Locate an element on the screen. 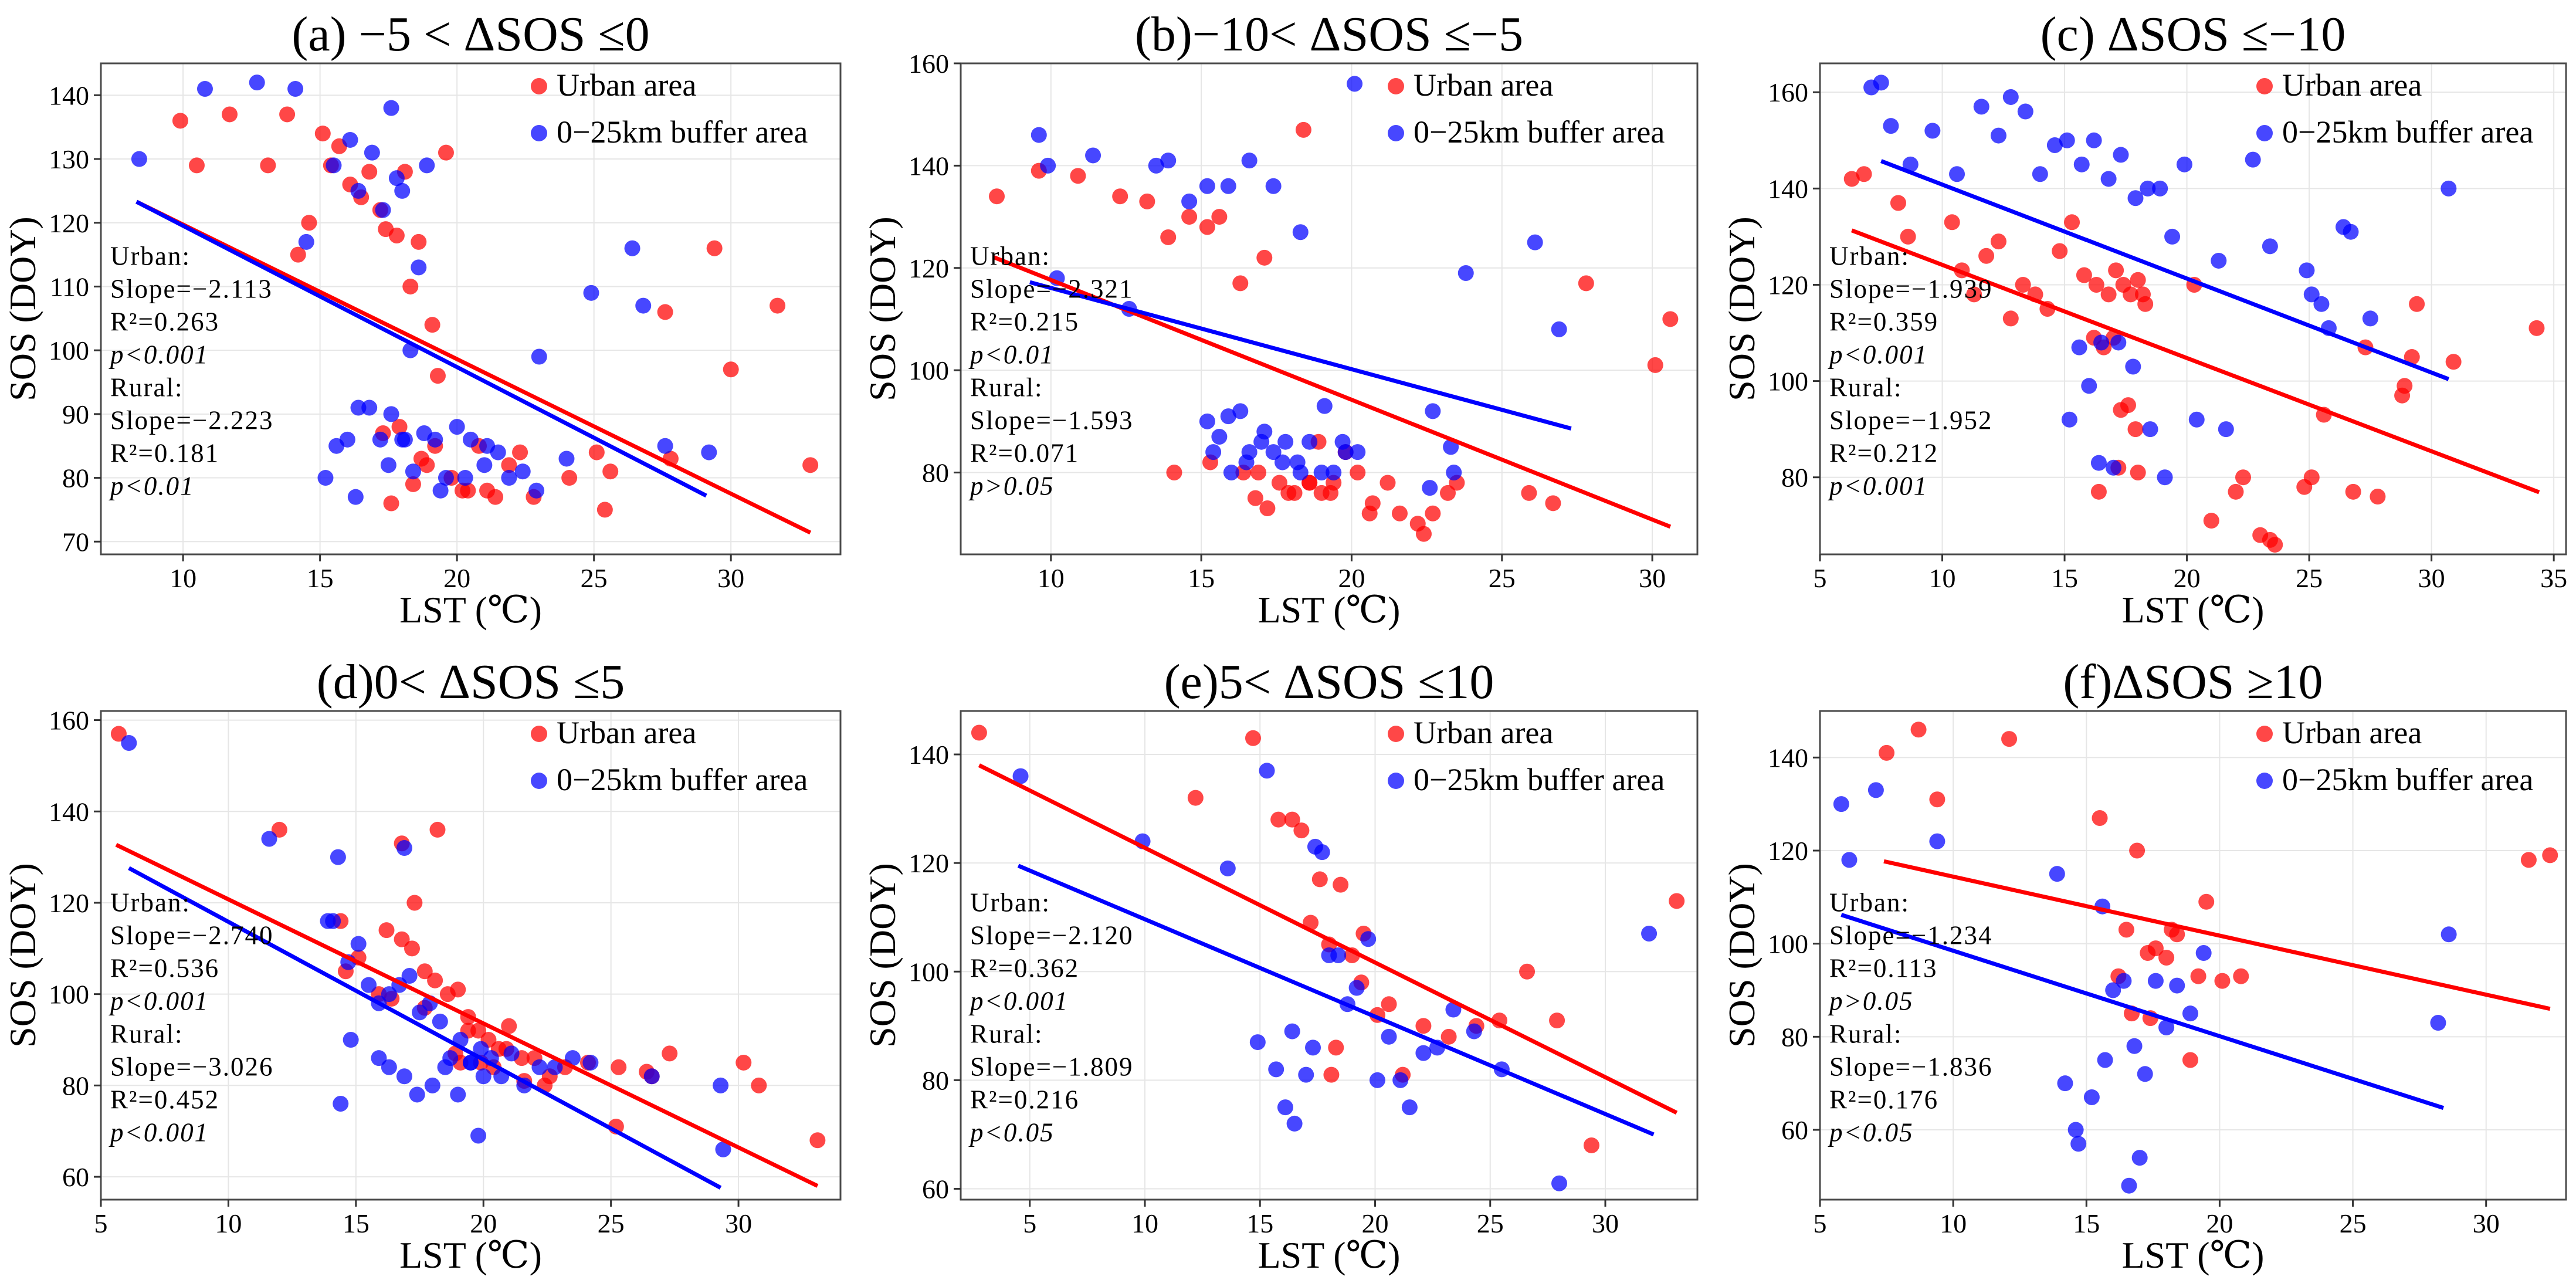 The height and width of the screenshot is (1280, 2576). y-tick-label: 140 is located at coordinates (929, 166).